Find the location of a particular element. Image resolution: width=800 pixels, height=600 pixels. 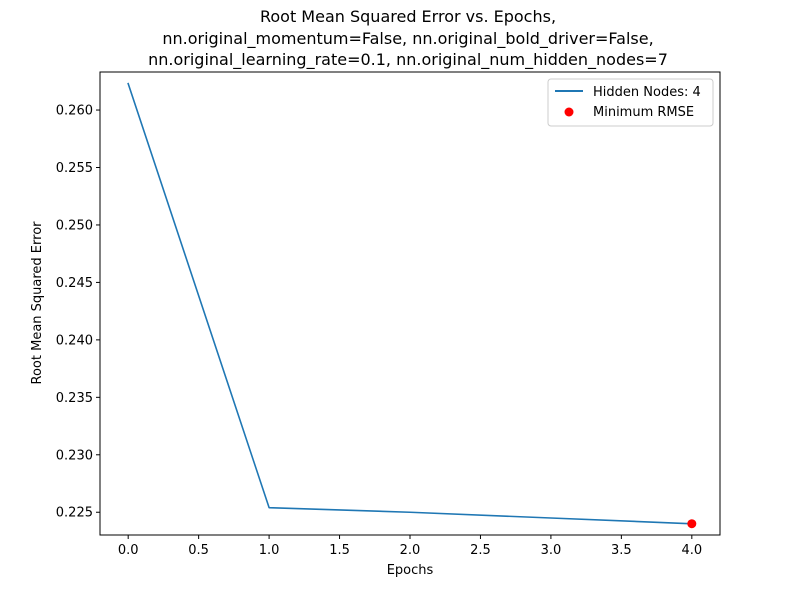

x-tick-label: 0.0 is located at coordinates (128, 550).